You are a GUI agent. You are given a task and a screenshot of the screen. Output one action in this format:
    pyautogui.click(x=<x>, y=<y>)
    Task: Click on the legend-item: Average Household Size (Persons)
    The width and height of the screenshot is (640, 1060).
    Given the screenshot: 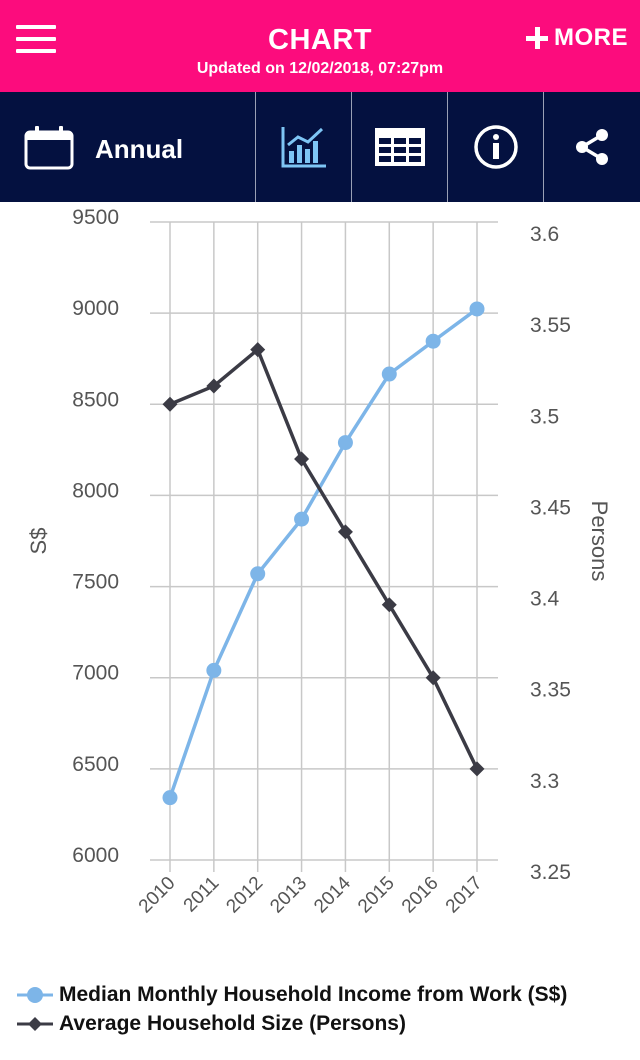 What is the action you would take?
    pyautogui.click(x=327, y=1023)
    